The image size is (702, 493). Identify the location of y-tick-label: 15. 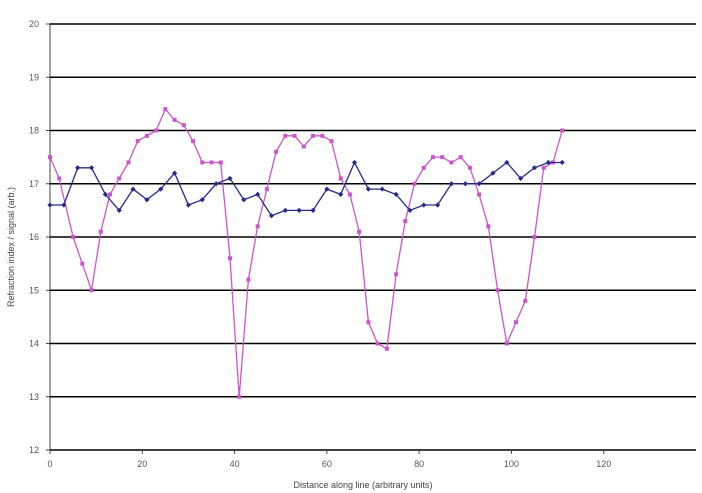
(34, 290).